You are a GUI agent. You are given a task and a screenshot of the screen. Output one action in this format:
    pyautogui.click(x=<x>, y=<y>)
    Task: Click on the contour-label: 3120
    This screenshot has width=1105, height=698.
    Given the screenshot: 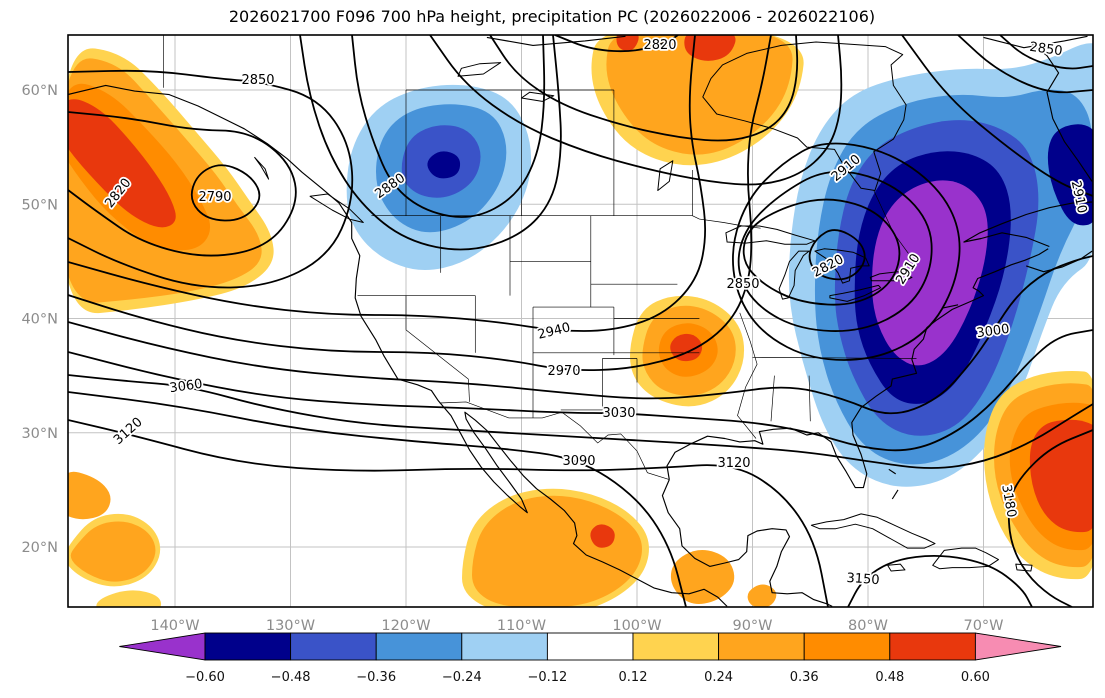 What is the action you would take?
    pyautogui.click(x=733, y=463)
    